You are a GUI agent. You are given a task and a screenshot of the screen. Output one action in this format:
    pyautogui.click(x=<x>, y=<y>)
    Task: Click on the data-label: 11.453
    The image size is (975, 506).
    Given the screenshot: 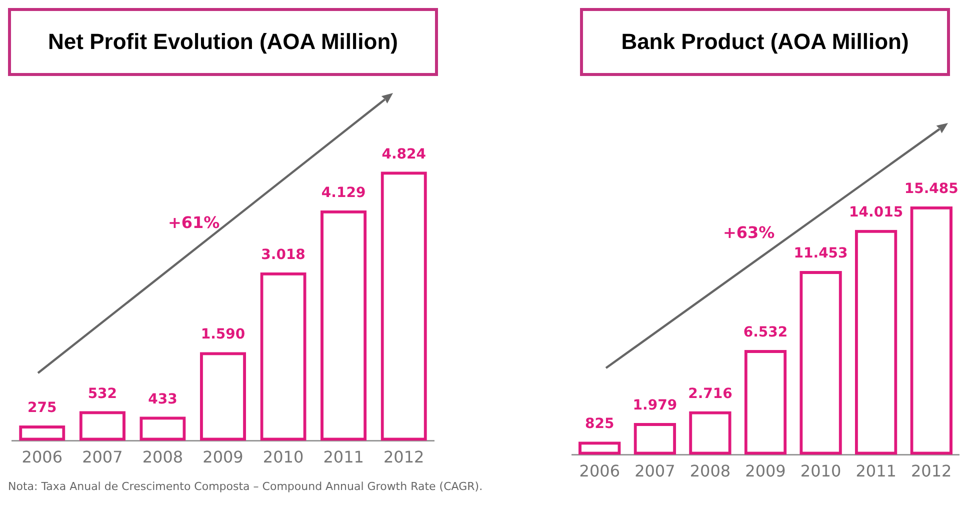 What is the action you would take?
    pyautogui.click(x=821, y=254)
    